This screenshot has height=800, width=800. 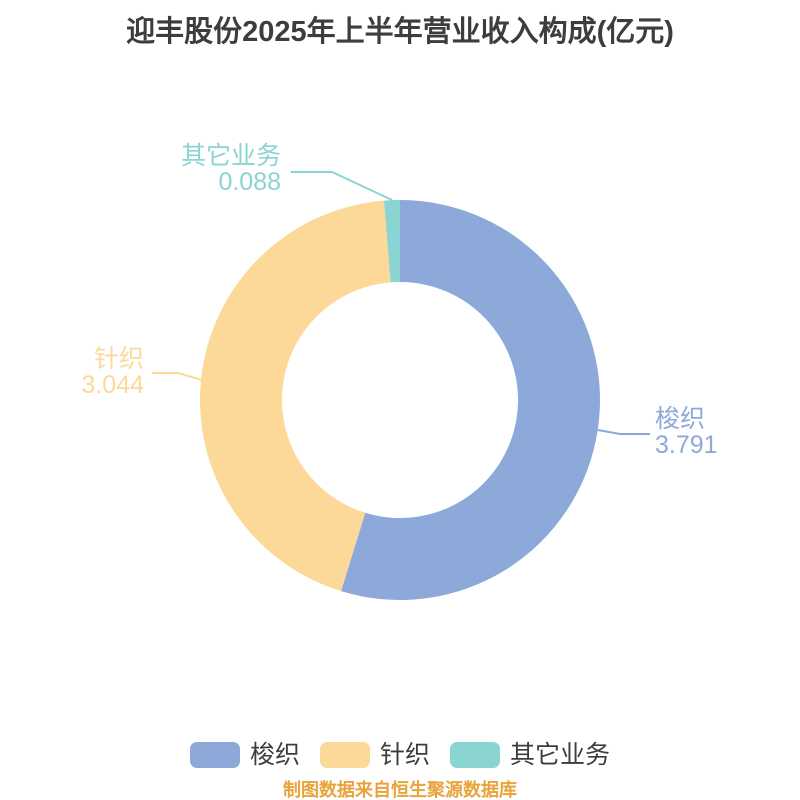 What do you see at coordinates (249, 182) in the screenshot?
I see `slice-label-value: 0.088` at bounding box center [249, 182].